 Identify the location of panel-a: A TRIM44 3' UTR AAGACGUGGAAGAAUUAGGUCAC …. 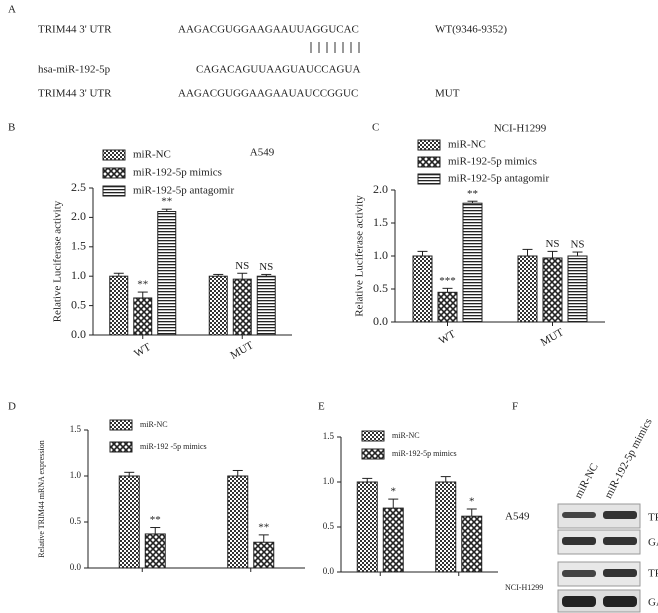
(257, 52).